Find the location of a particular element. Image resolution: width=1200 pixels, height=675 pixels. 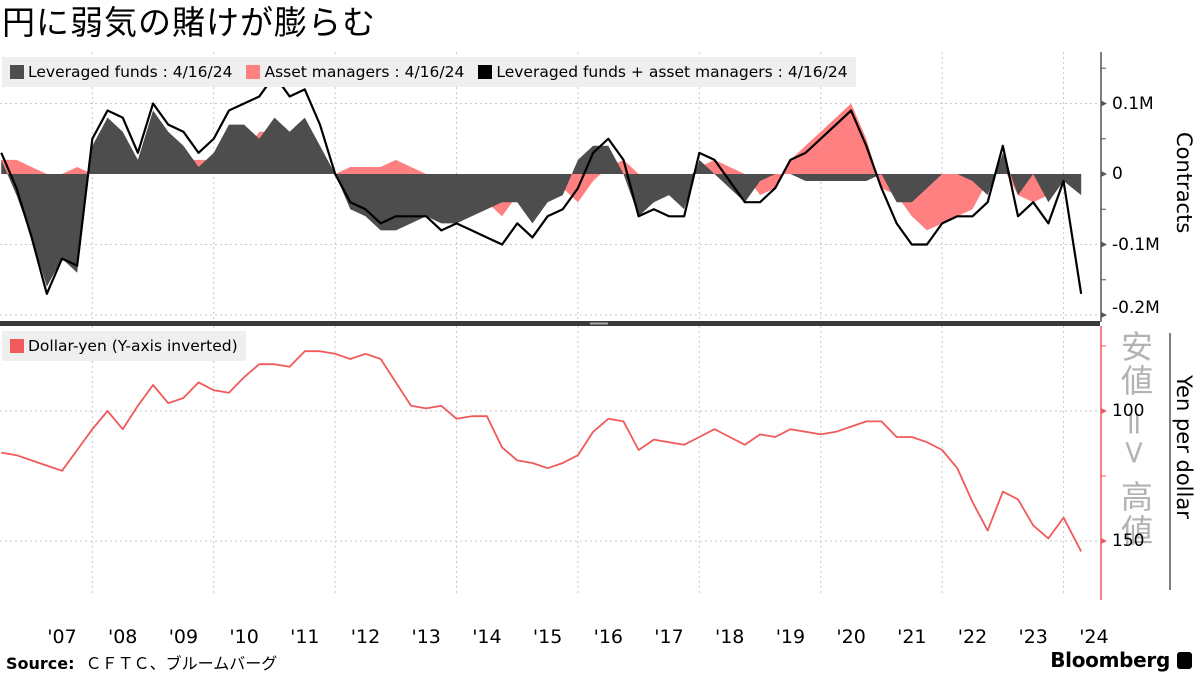

panel-divider is located at coordinates (550, 323).